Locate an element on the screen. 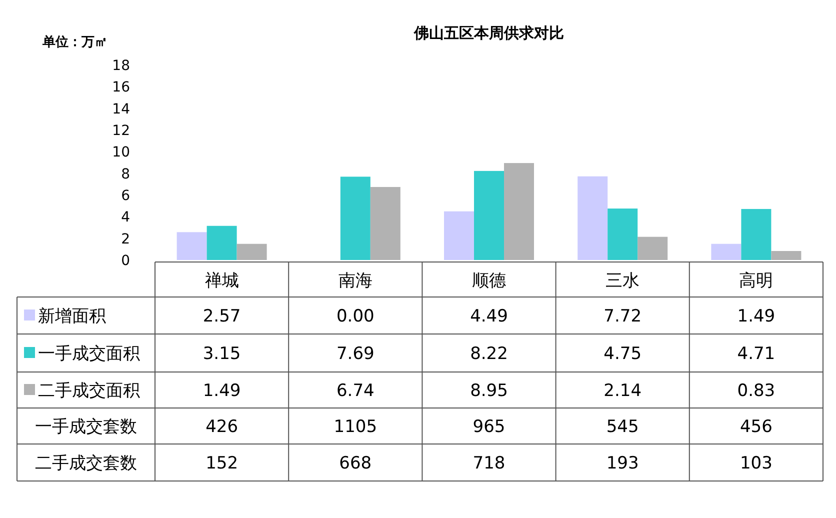 The height and width of the screenshot is (518, 836). text: 668 is located at coordinates (355, 464).